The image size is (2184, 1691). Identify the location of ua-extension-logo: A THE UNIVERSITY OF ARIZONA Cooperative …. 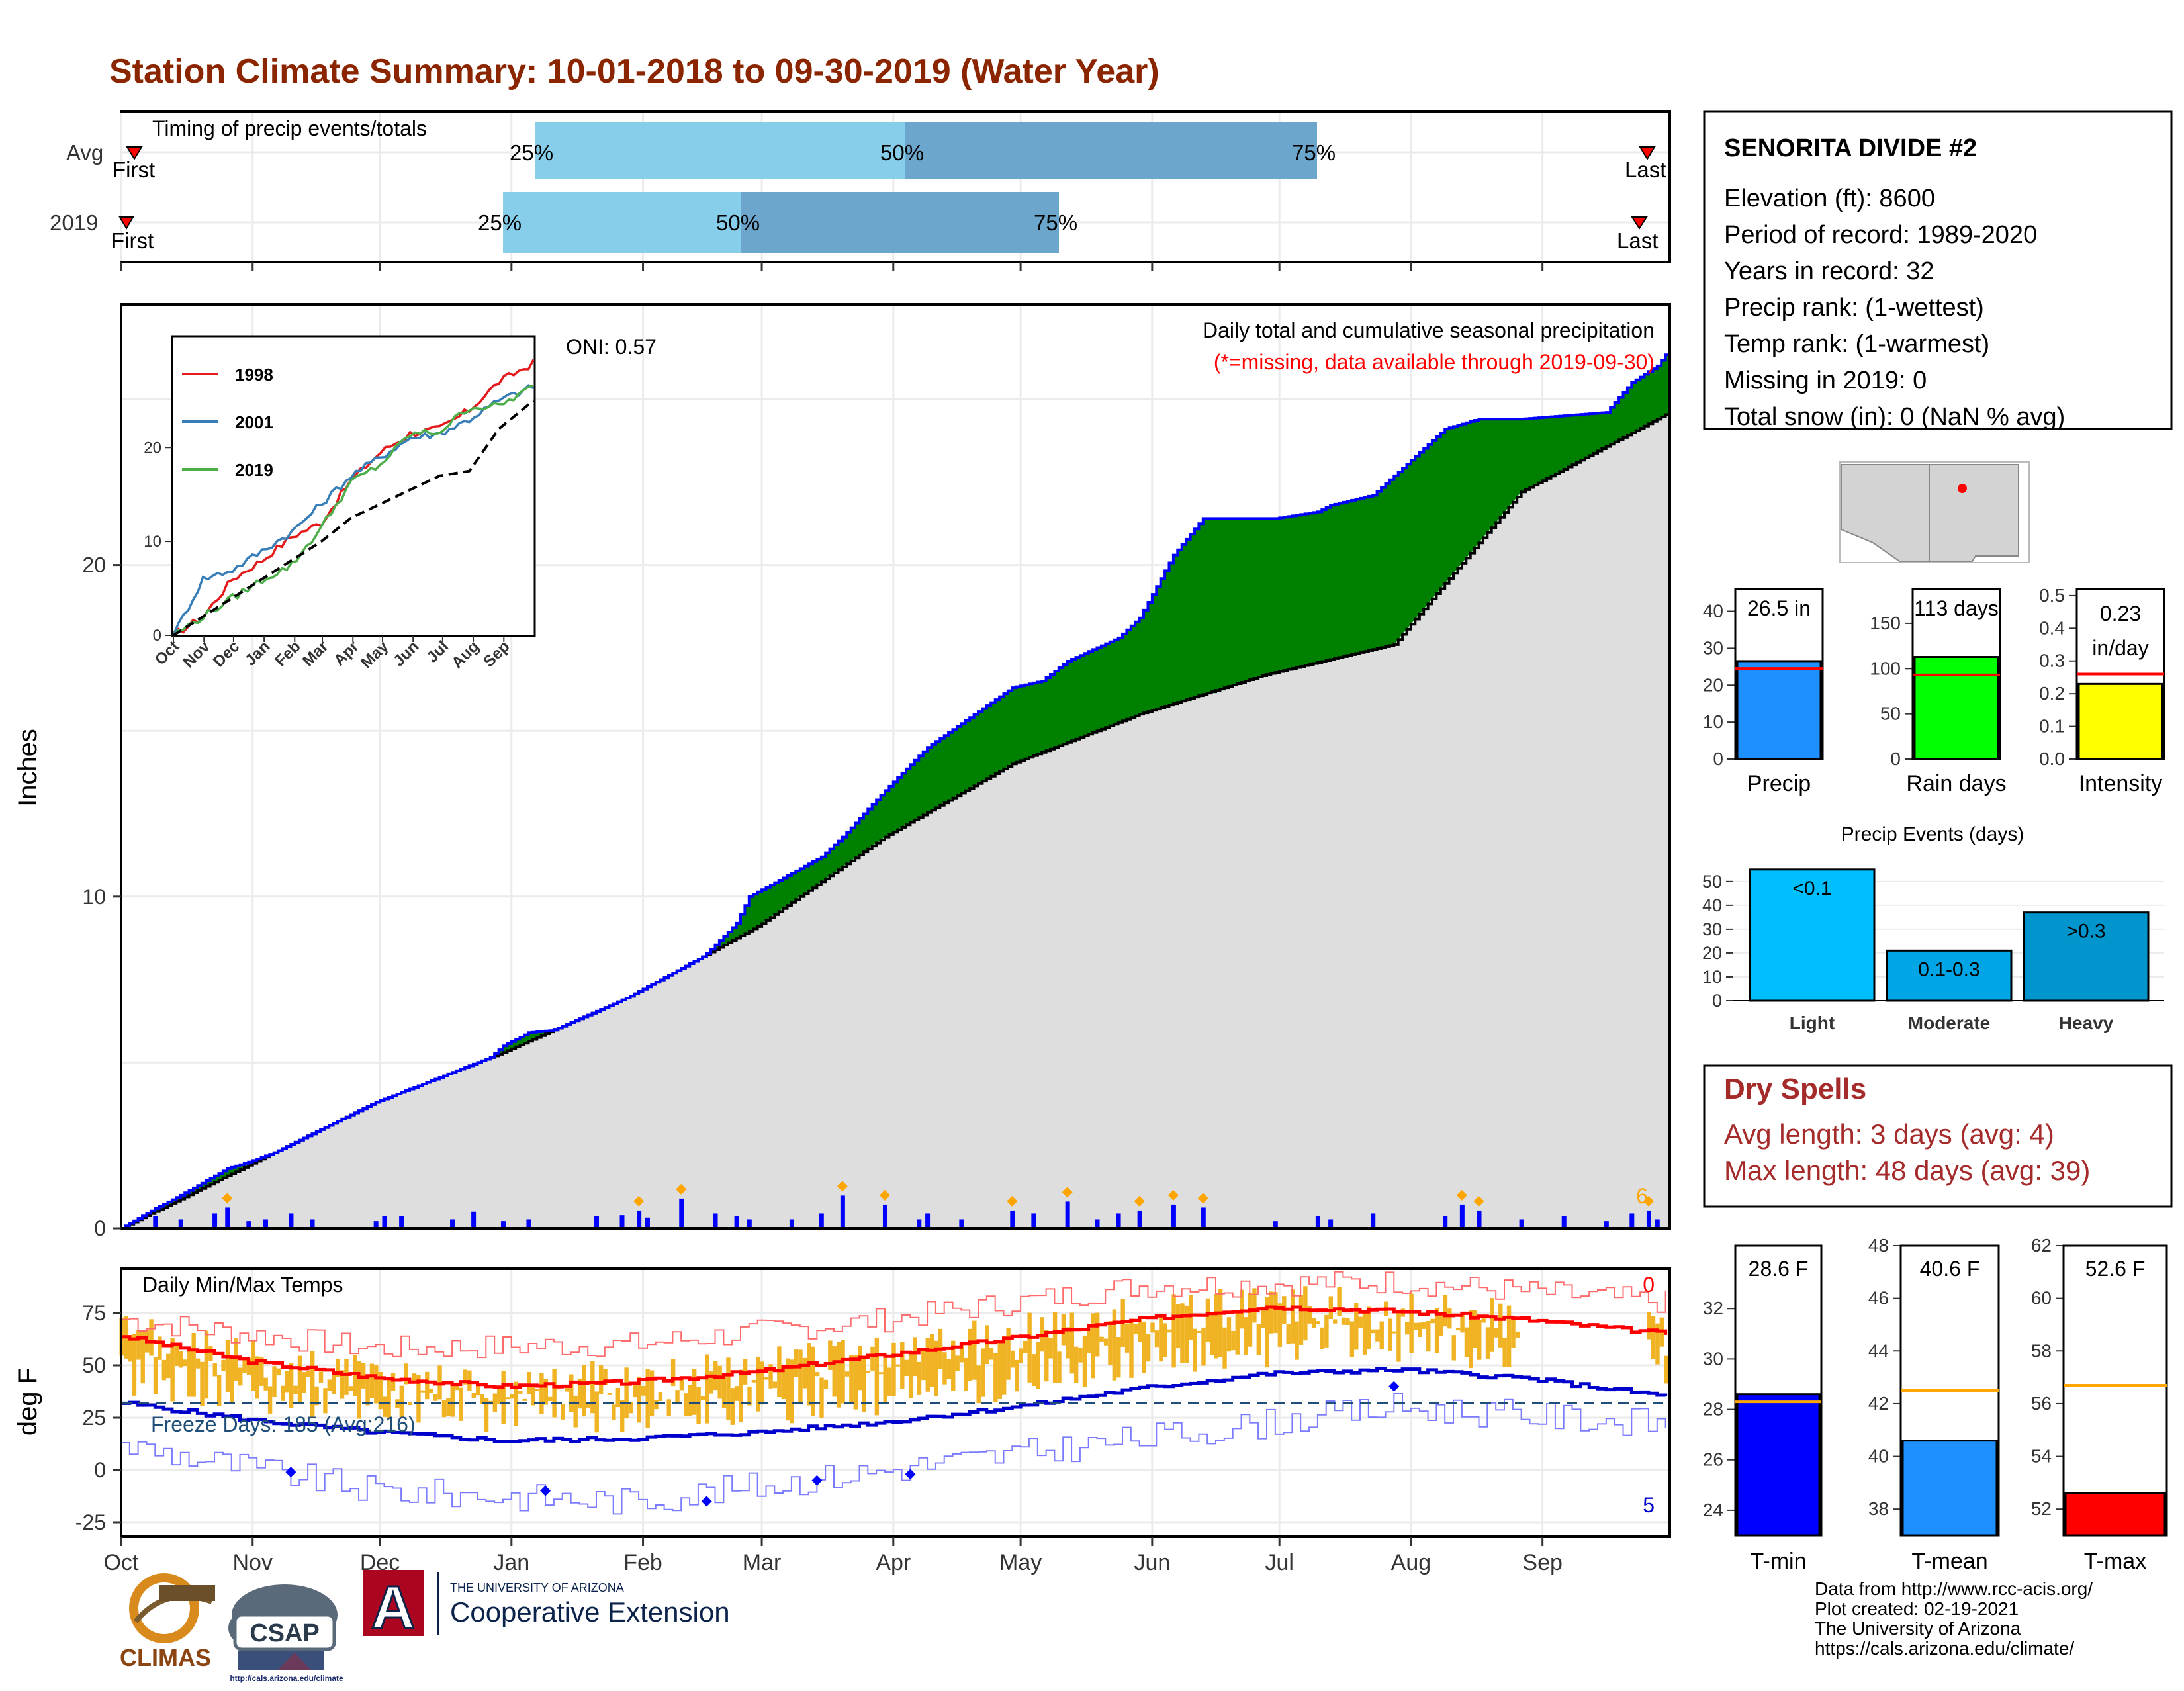
(547, 1606).